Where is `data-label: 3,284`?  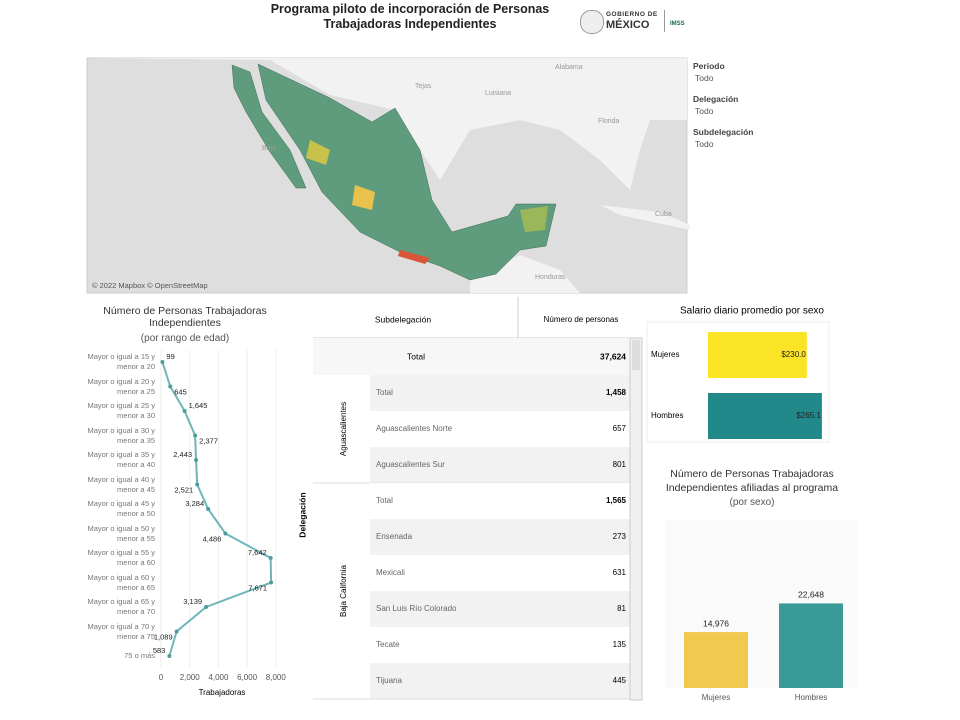 data-label: 3,284 is located at coordinates (194, 503).